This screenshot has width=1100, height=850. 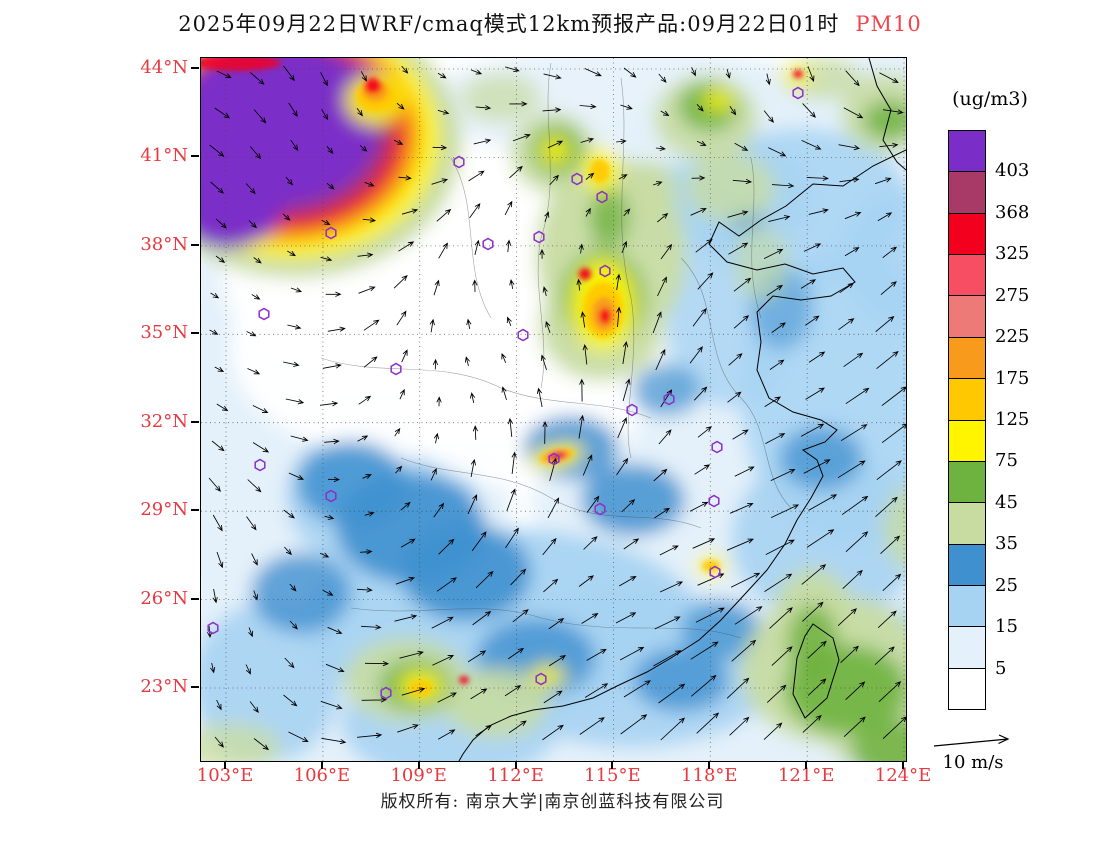 What do you see at coordinates (164, 421) in the screenshot?
I see `lat-axis-label: 32°N` at bounding box center [164, 421].